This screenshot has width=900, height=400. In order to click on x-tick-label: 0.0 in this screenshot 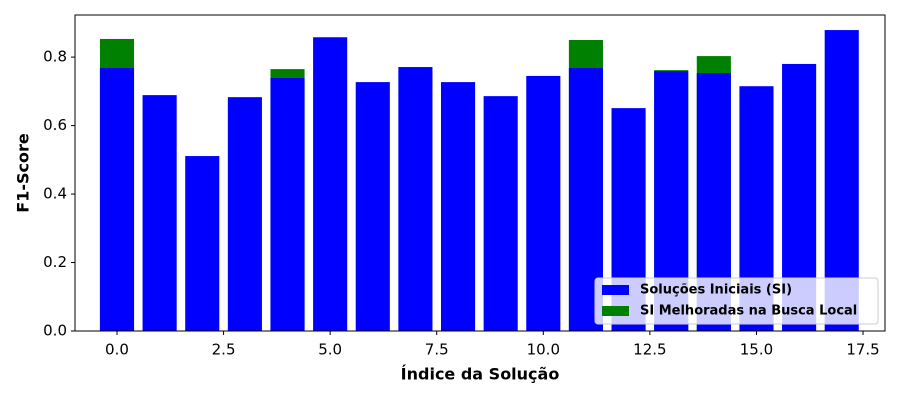, I will do `click(117, 350)`.